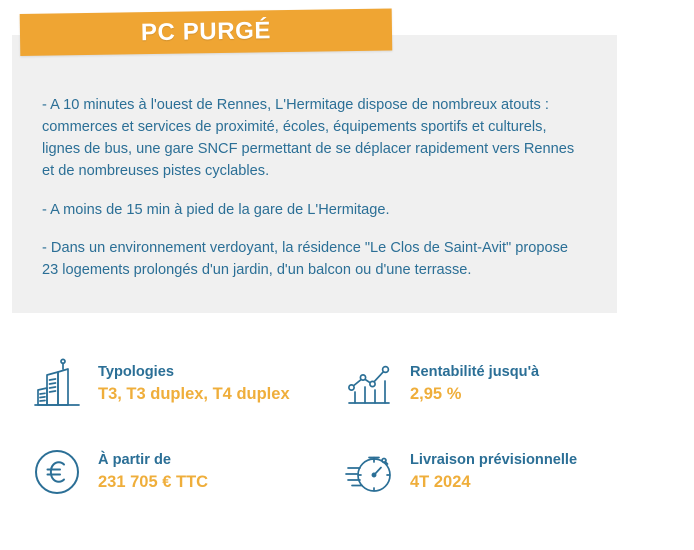 The image size is (694, 550). What do you see at coordinates (347, 35) in the screenshot?
I see `header-banner: PC PURGÉ` at bounding box center [347, 35].